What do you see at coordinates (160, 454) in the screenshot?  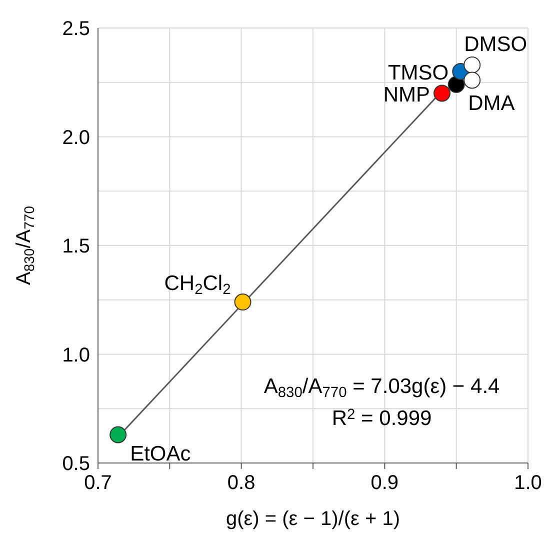 I see `annotation: EtOAc` at bounding box center [160, 454].